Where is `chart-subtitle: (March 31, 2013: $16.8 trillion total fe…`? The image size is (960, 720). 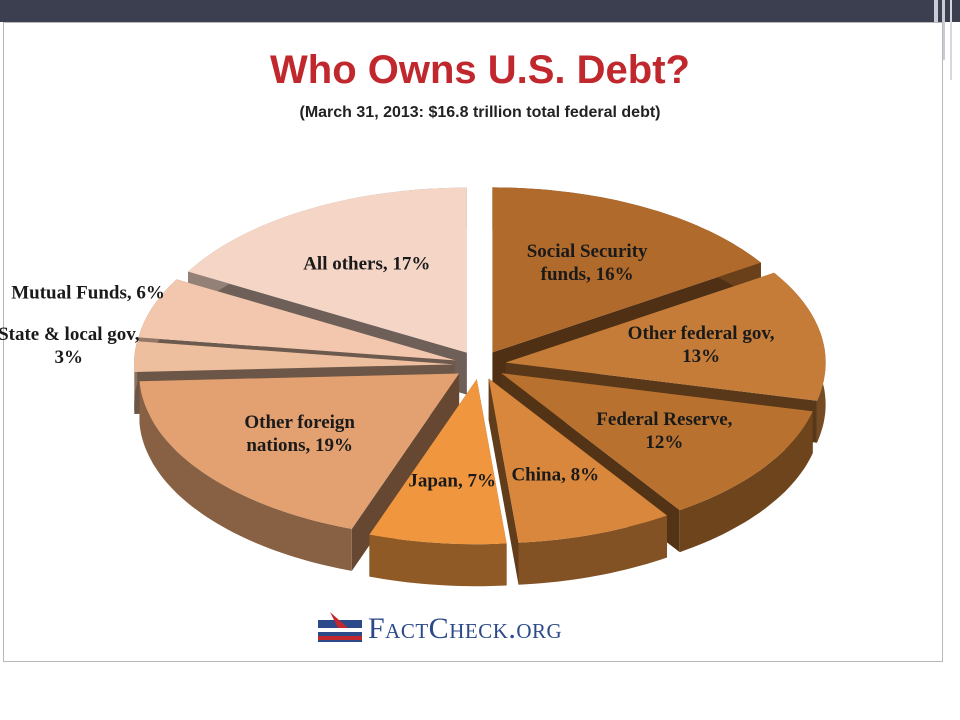 chart-subtitle: (March 31, 2013: $16.8 trillion total fe… is located at coordinates (480, 112).